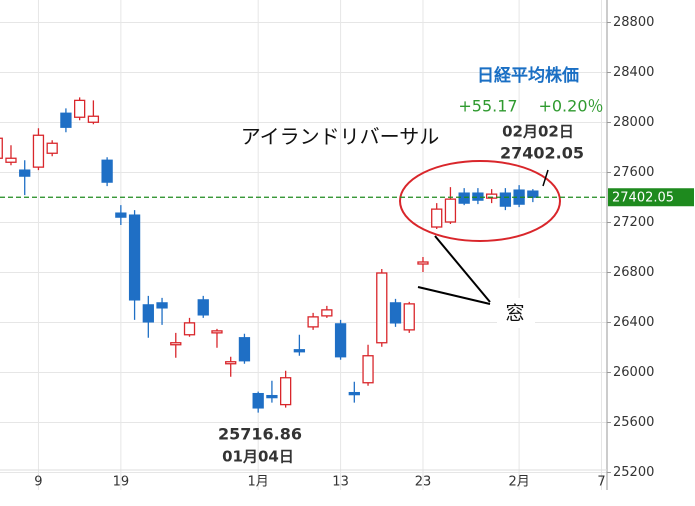 This screenshot has width=695, height=506. Describe the element at coordinates (633, 272) in the screenshot. I see `y-tick-label: 26800` at that location.